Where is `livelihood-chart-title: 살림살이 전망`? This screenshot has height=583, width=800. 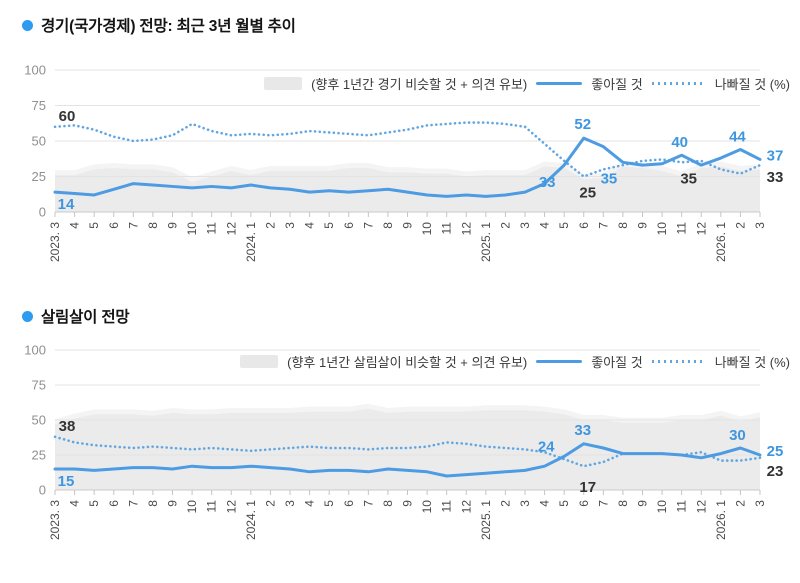 livelihood-chart-title: 살림살이 전망 is located at coordinates (76, 316).